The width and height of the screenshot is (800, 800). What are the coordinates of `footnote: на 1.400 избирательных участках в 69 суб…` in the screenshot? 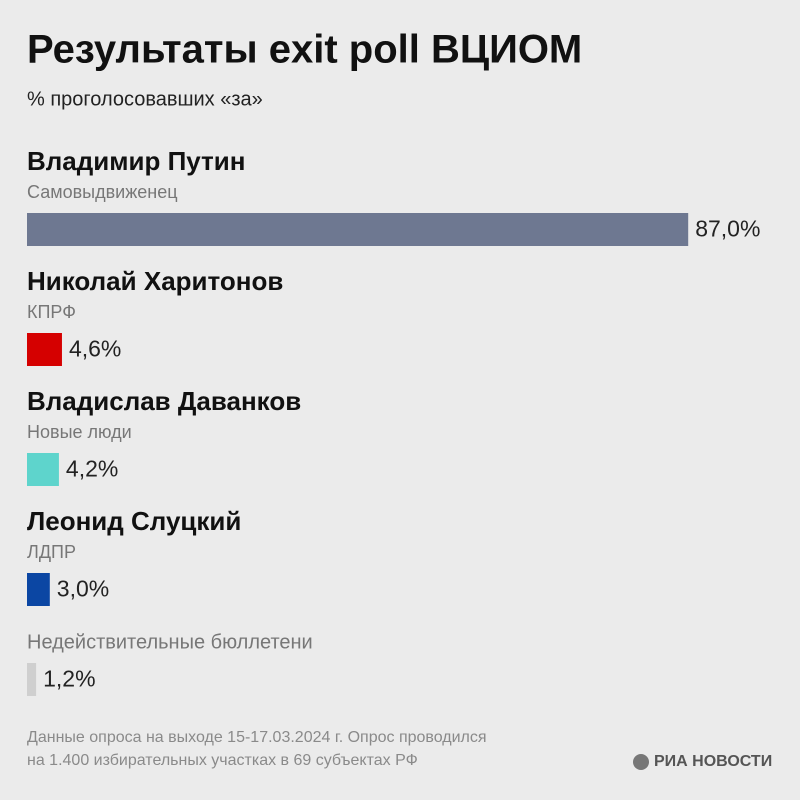 It's located at (222, 760).